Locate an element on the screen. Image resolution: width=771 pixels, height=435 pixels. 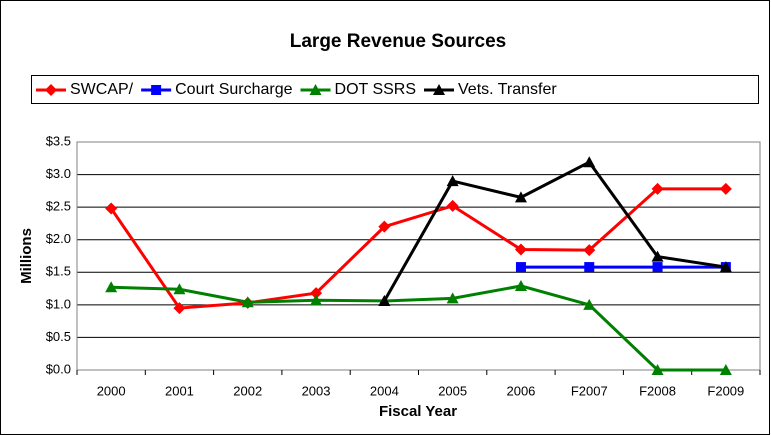
x-tick-label: 2005 is located at coordinates (452, 390).